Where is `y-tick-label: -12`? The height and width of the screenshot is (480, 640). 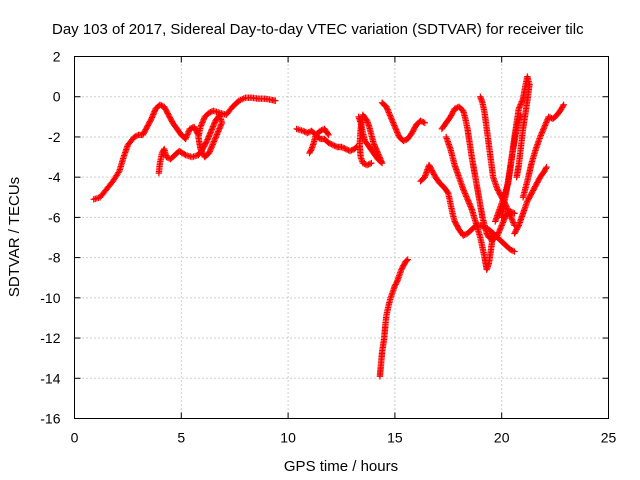
y-tick-label: -12 is located at coordinates (50, 338).